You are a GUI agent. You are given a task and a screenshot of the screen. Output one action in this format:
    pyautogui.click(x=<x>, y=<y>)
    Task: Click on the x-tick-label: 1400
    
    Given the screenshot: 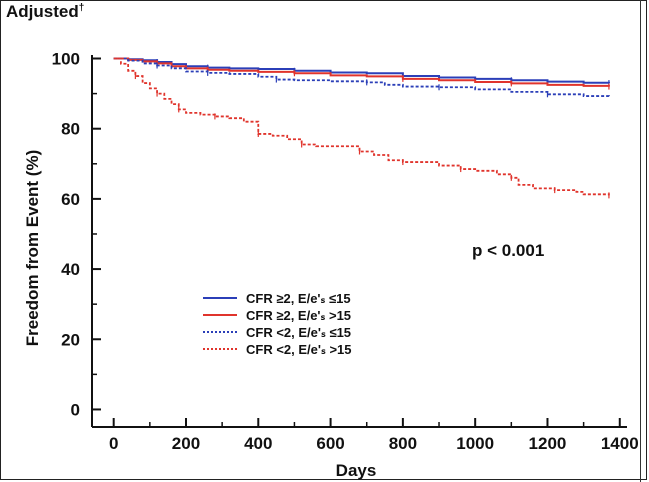 What is the action you would take?
    pyautogui.click(x=620, y=443)
    